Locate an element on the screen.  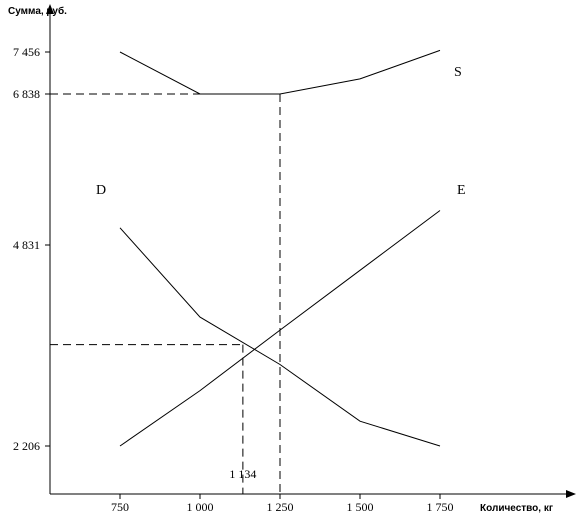
series-label-E: E is located at coordinates (461, 190).